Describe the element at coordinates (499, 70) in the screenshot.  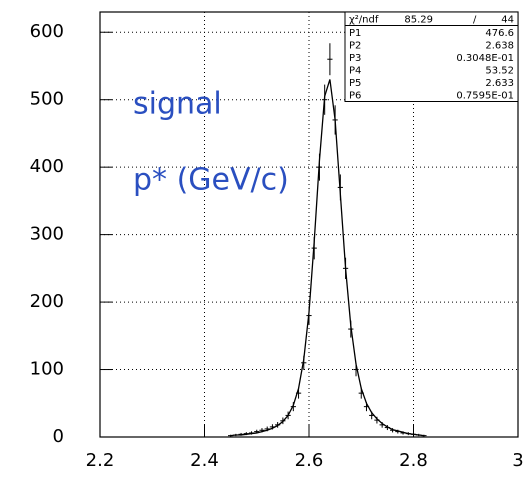
I see `stats-value: 53.52` at that location.